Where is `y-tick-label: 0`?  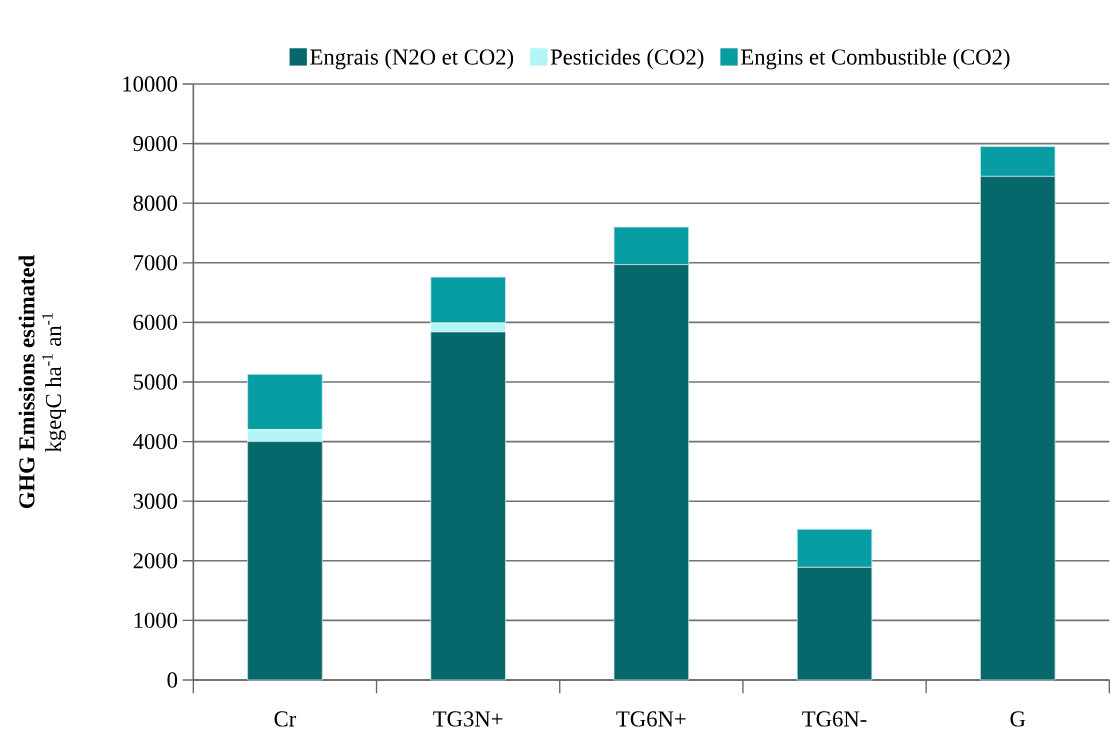
y-tick-label: 0 is located at coordinates (172, 680).